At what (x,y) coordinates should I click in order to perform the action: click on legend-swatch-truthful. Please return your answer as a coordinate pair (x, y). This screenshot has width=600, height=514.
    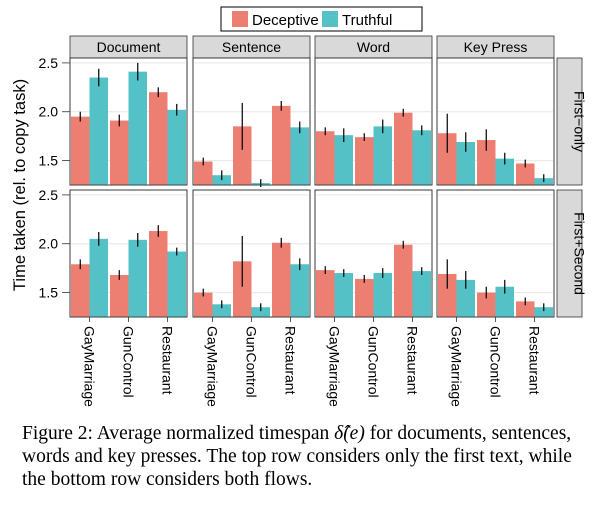
    Looking at the image, I should click on (330, 19).